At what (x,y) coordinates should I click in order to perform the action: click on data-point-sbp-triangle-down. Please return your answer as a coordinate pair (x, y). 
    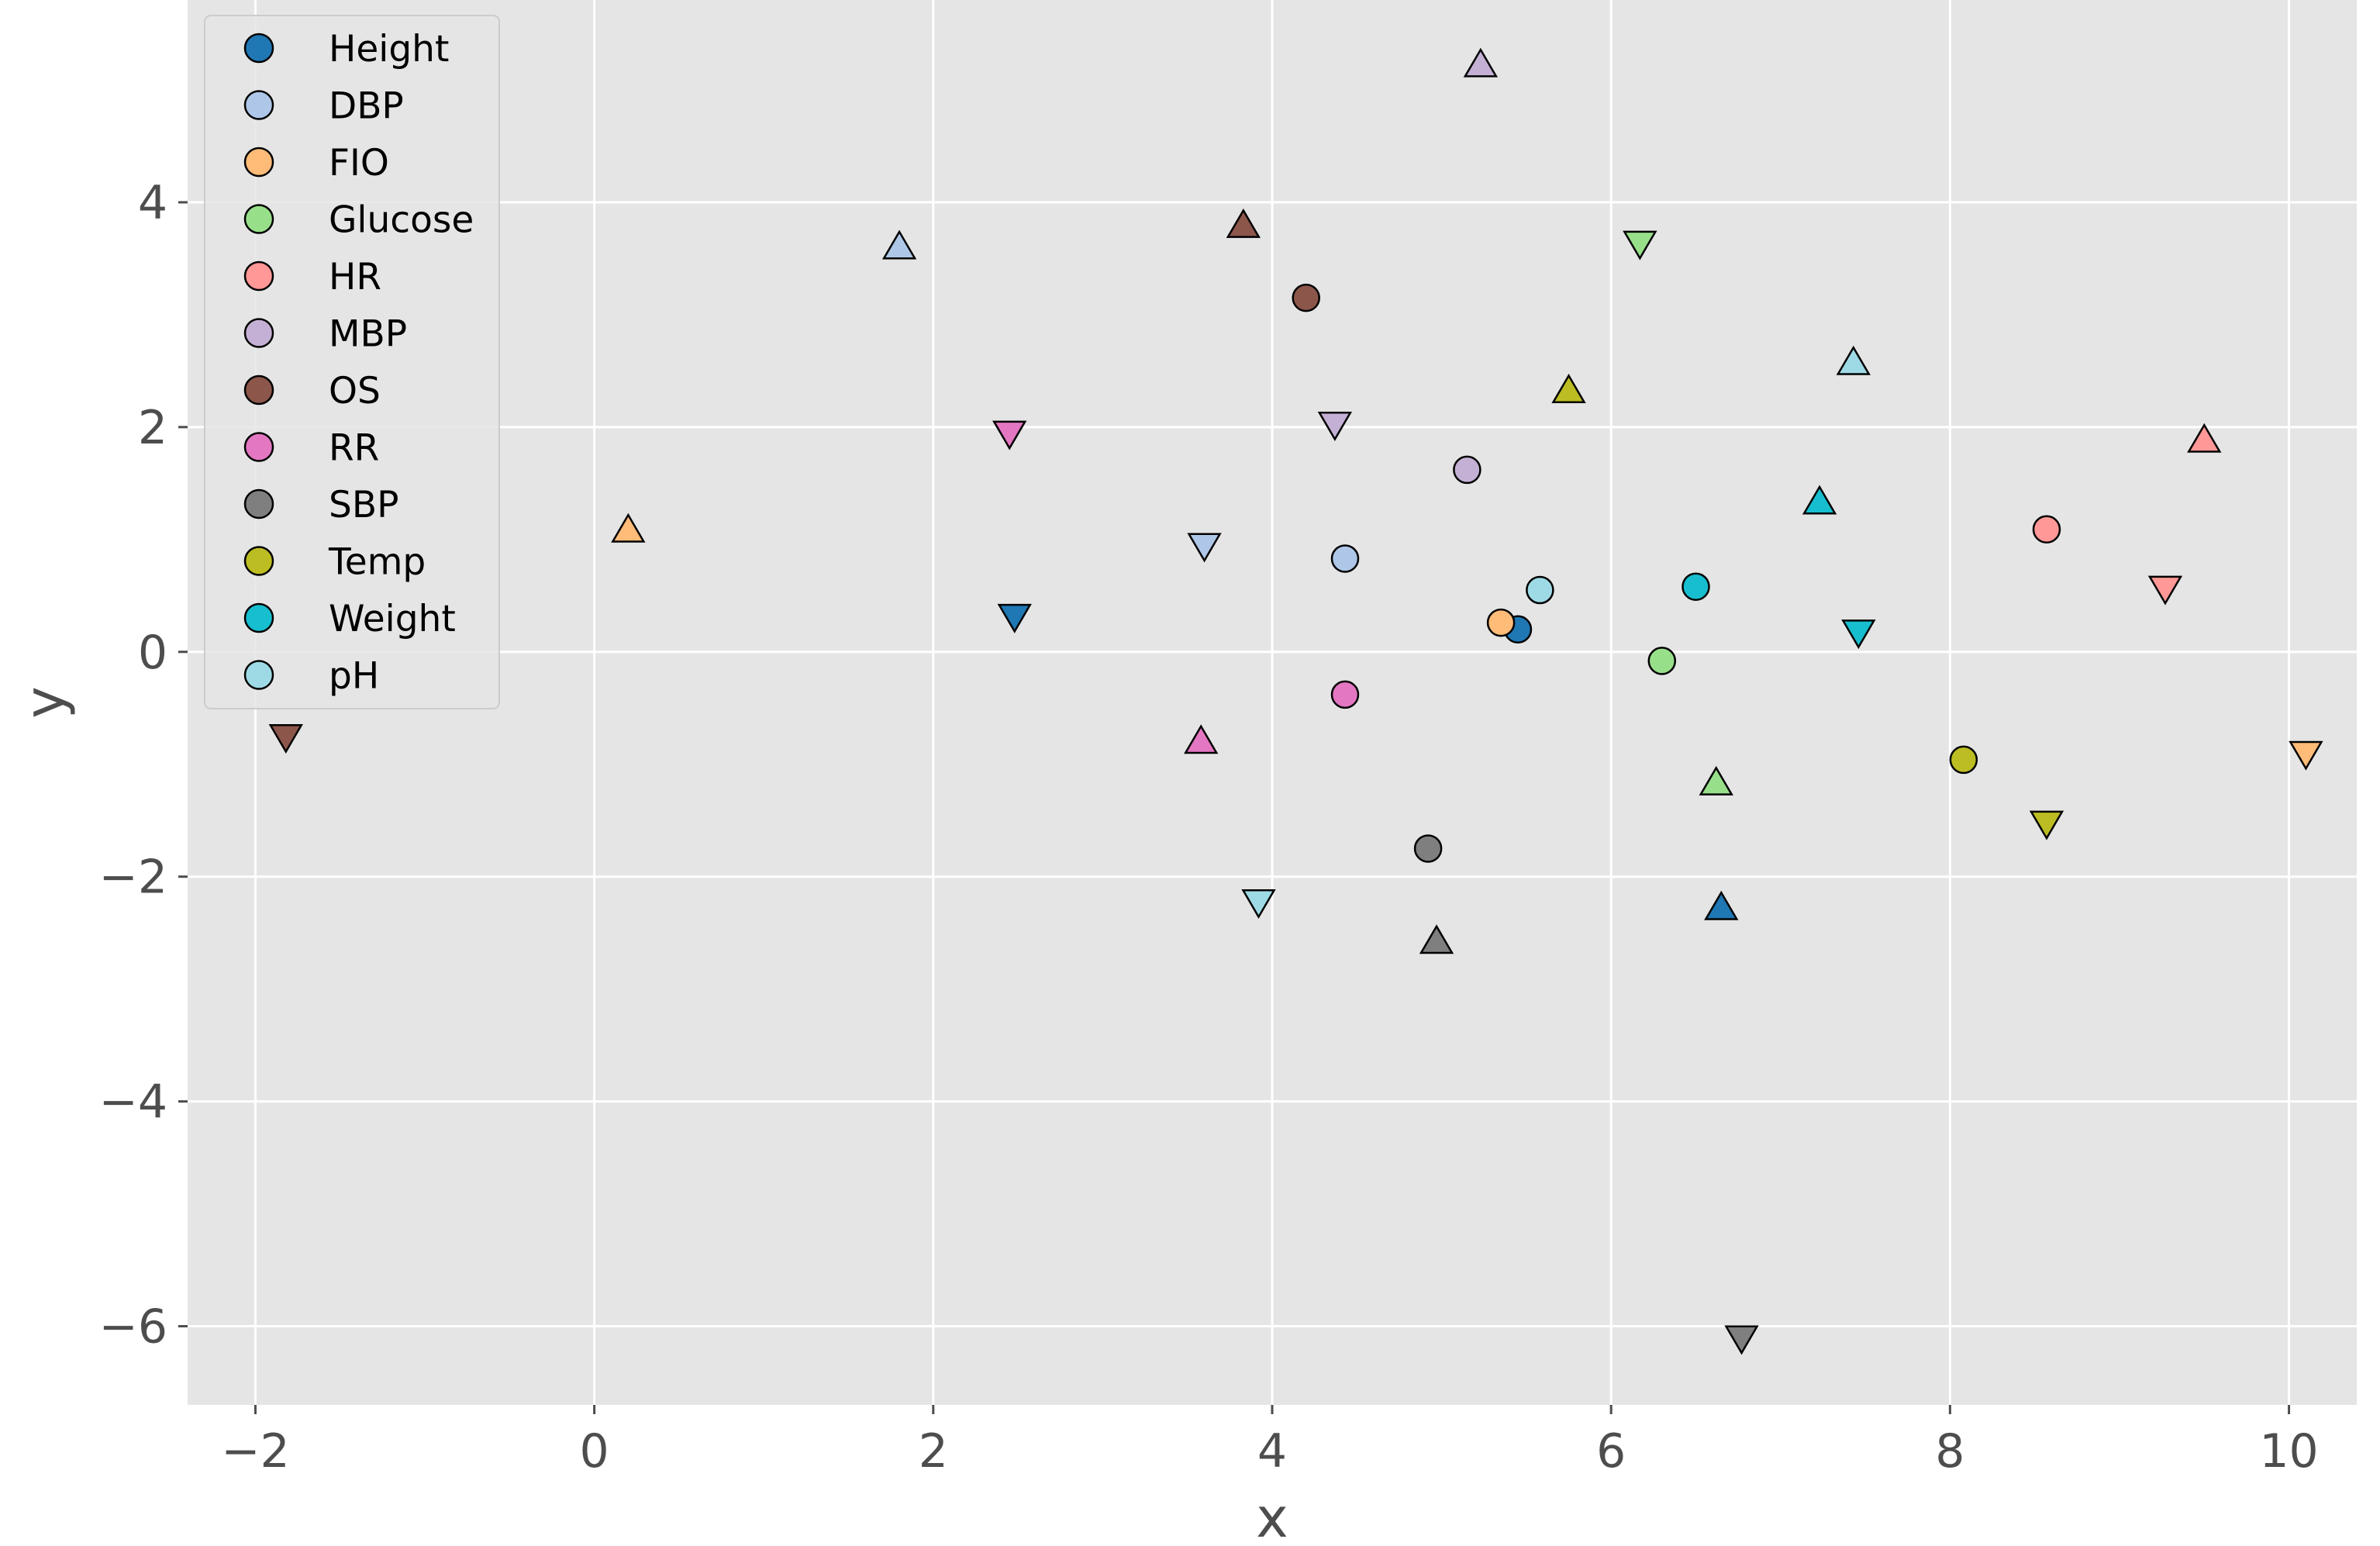
    Looking at the image, I should click on (1741, 1340).